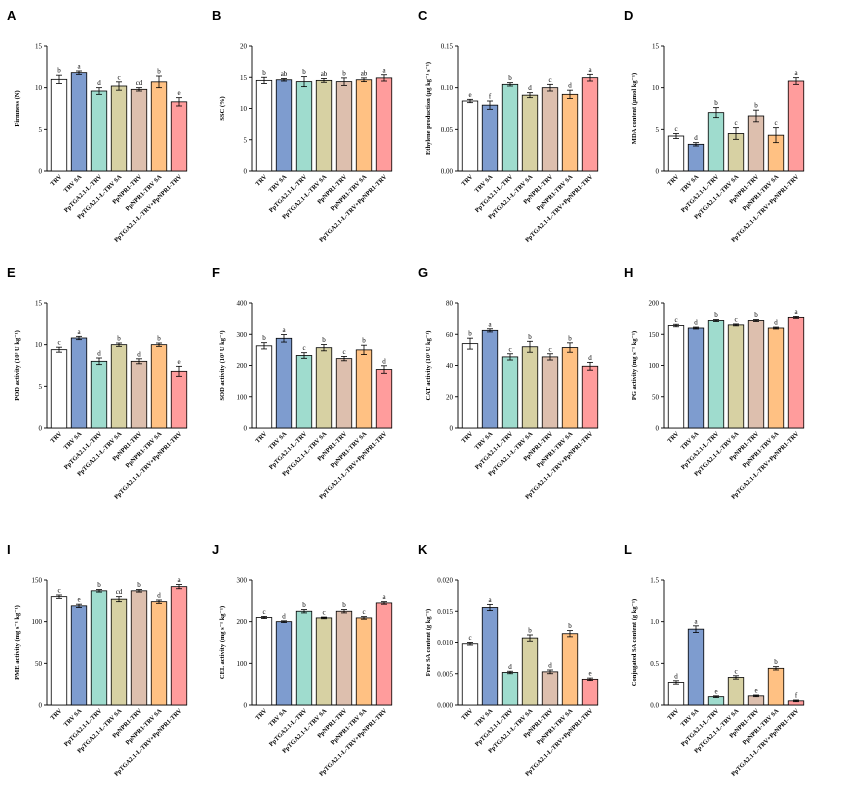  I want to click on panel-b-significance-letter: b, so click(264, 73).